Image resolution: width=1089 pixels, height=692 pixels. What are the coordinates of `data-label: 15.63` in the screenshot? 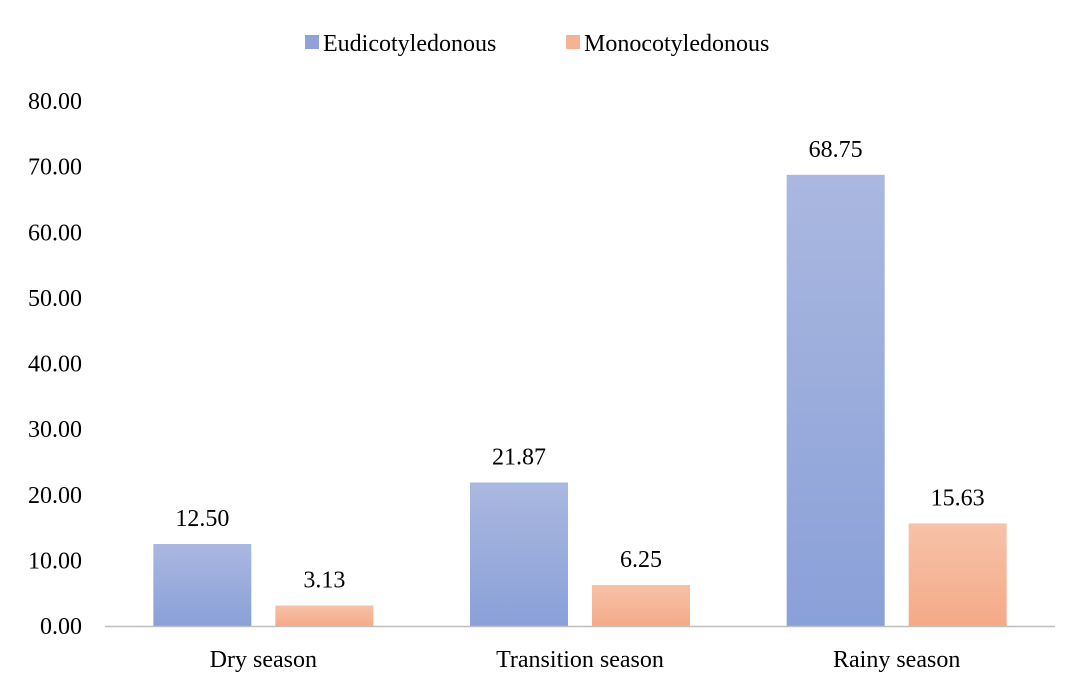 It's located at (958, 498).